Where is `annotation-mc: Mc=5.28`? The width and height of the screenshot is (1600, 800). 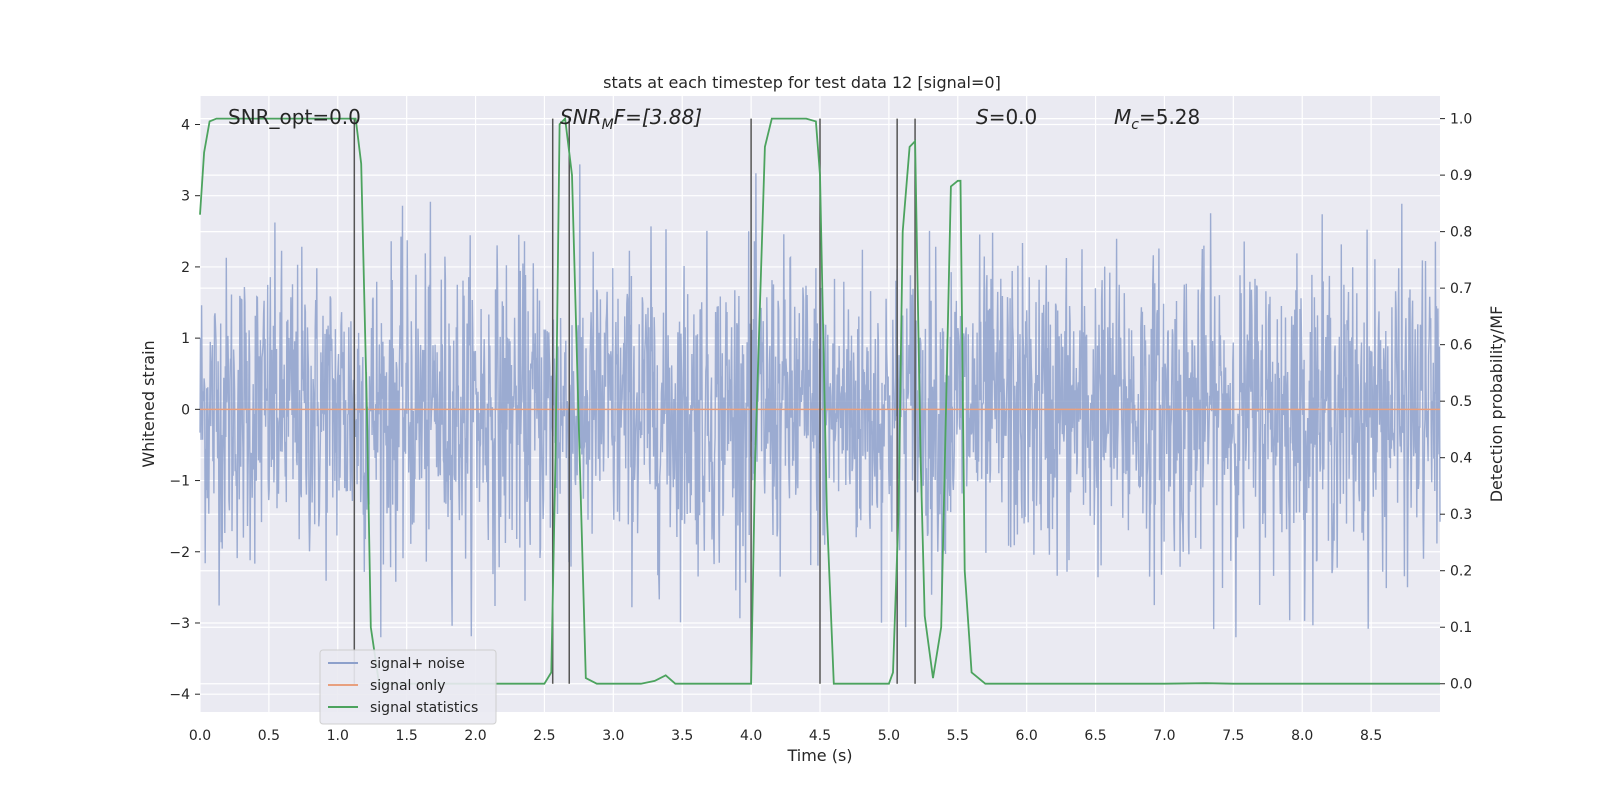 annotation-mc: Mc=5.28 is located at coordinates (1157, 119).